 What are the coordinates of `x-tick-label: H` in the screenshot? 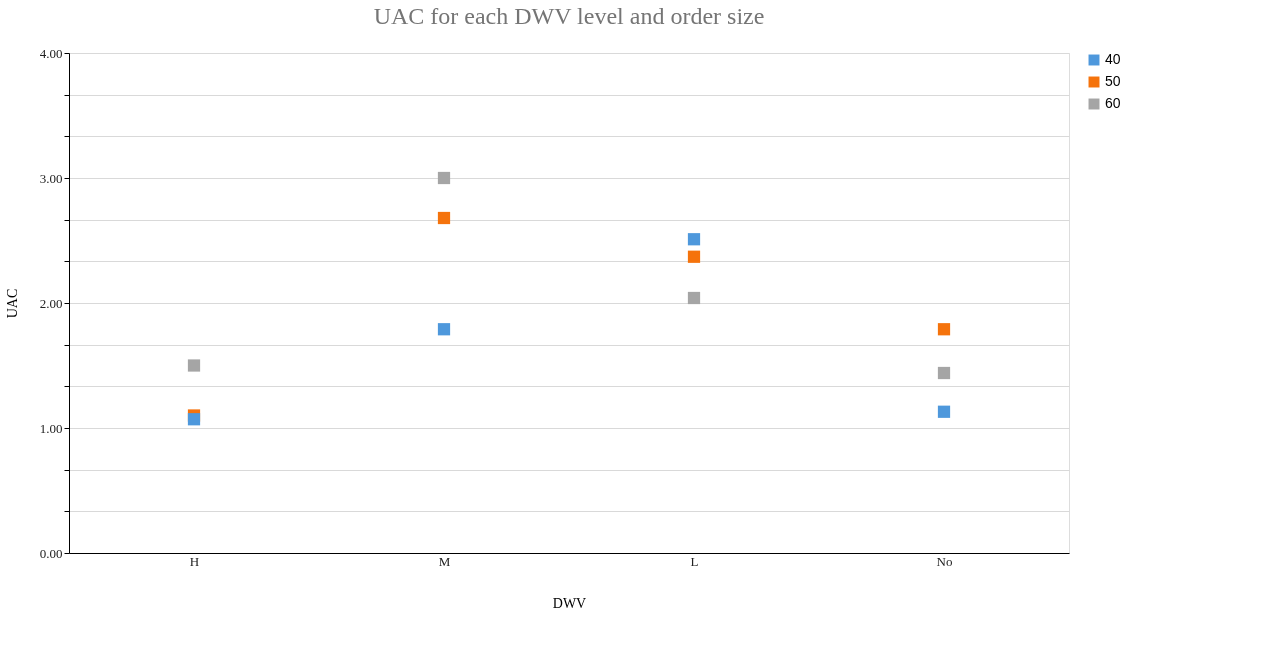 It's located at (194, 561).